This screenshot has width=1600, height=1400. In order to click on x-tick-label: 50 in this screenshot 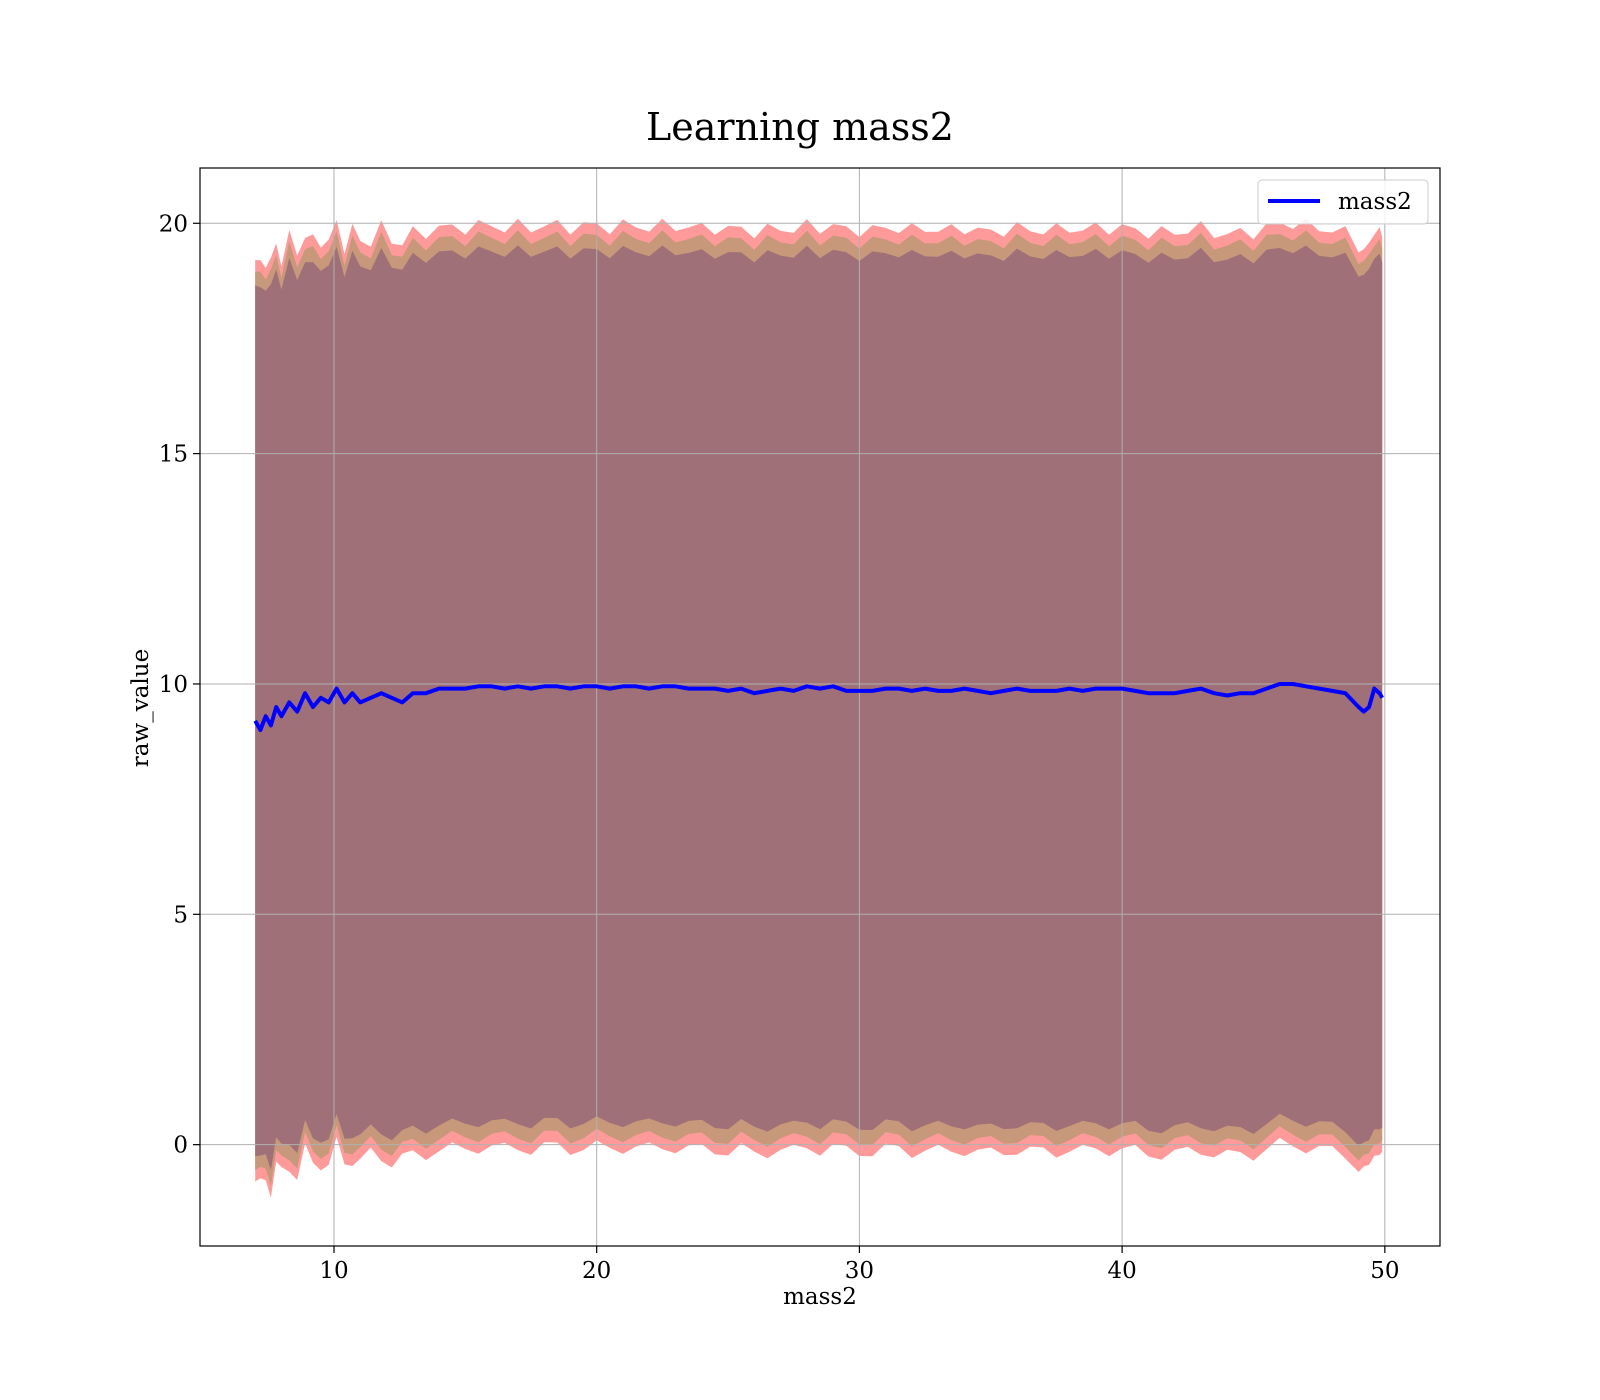, I will do `click(1384, 1271)`.